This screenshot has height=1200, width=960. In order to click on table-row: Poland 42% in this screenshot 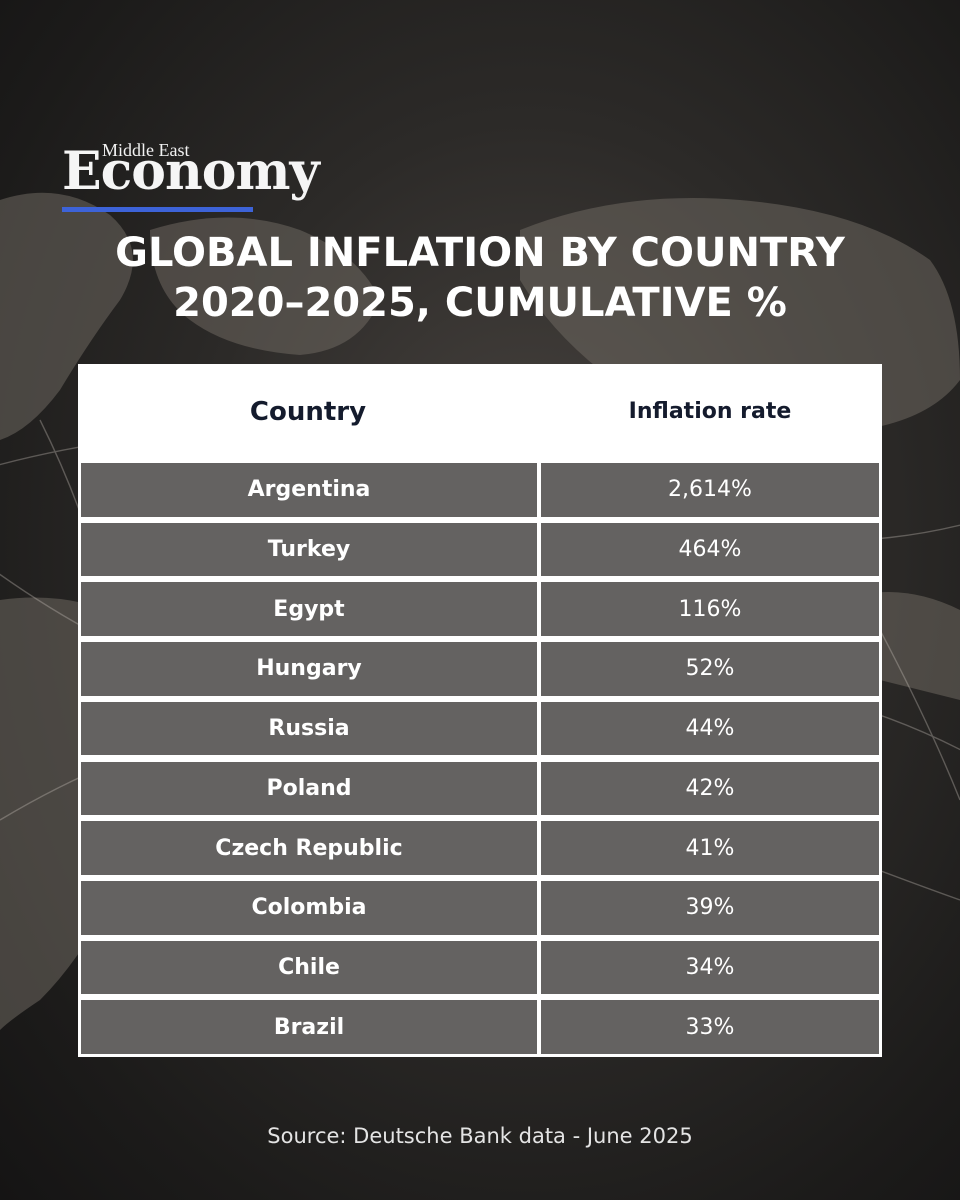, I will do `click(480, 789)`.